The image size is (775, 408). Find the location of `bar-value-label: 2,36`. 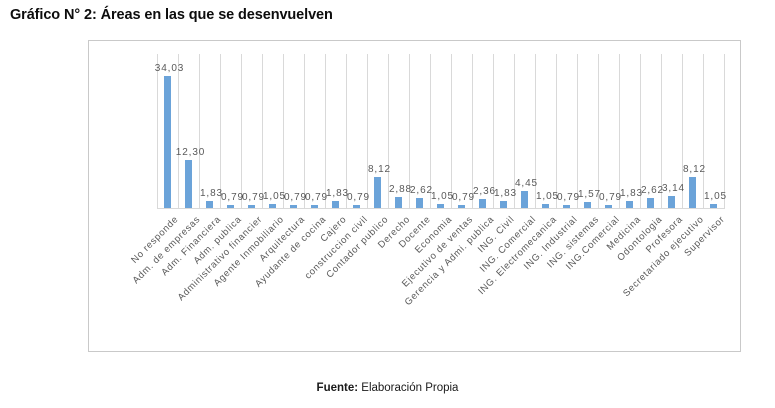

bar-value-label: 2,36 is located at coordinates (484, 191).